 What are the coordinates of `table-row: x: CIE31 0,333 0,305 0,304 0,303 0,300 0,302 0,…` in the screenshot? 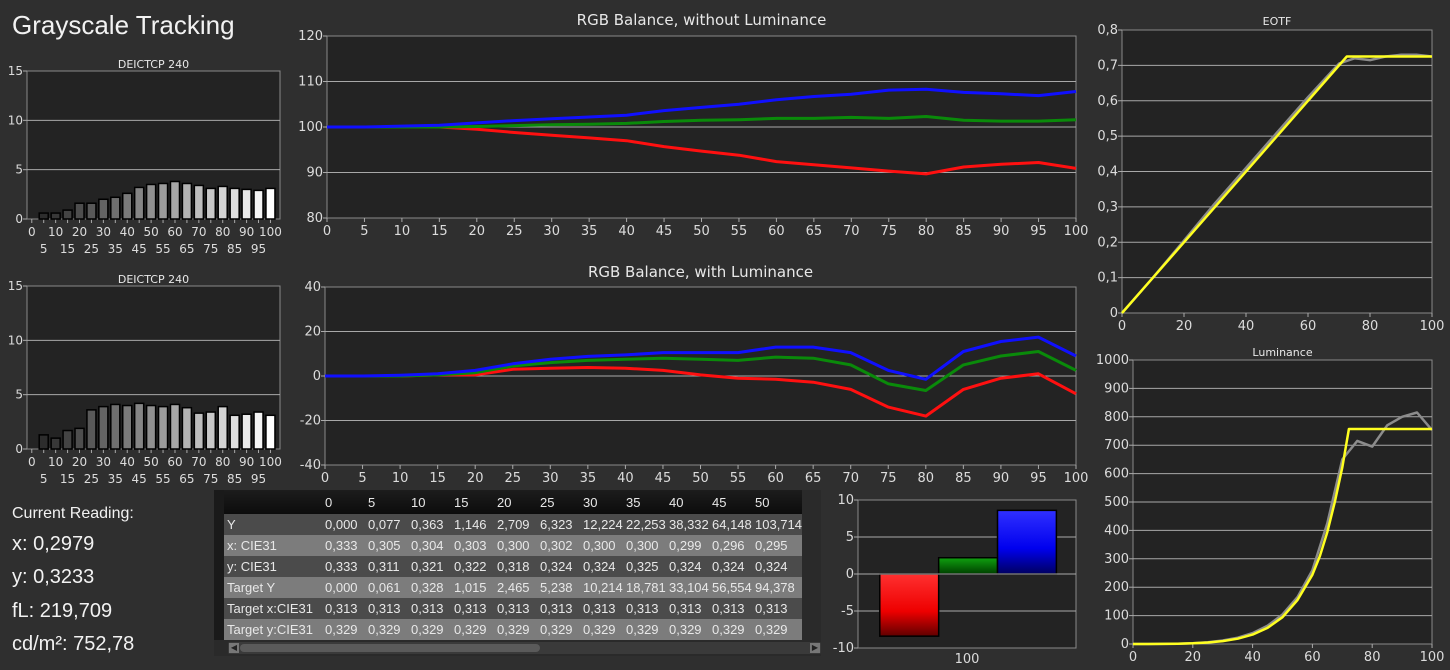 It's located at (508, 545).